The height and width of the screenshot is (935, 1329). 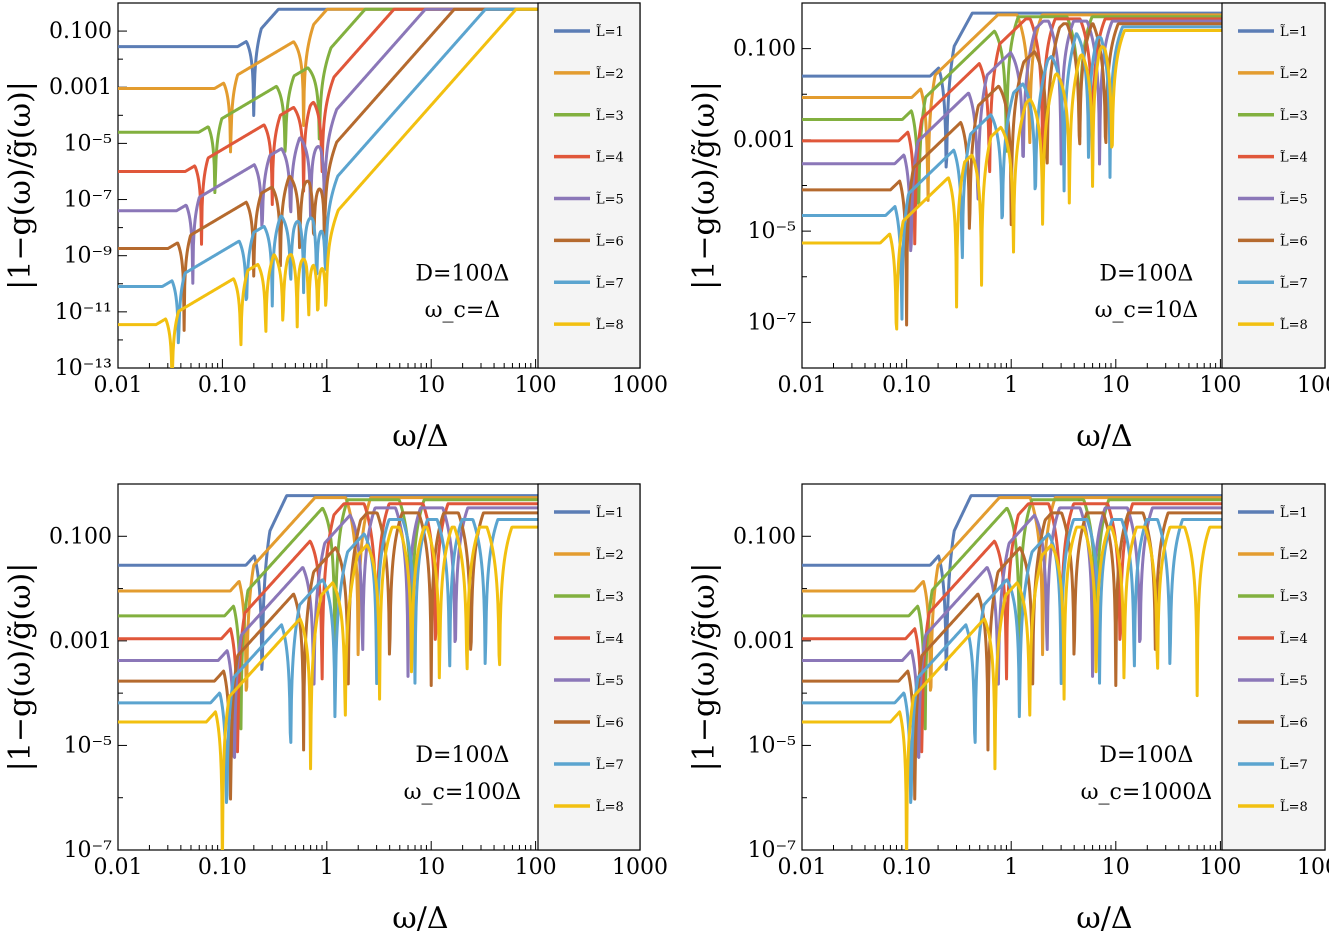 I want to click on y-tick-label: 10⁻⁹, so click(x=88, y=256).